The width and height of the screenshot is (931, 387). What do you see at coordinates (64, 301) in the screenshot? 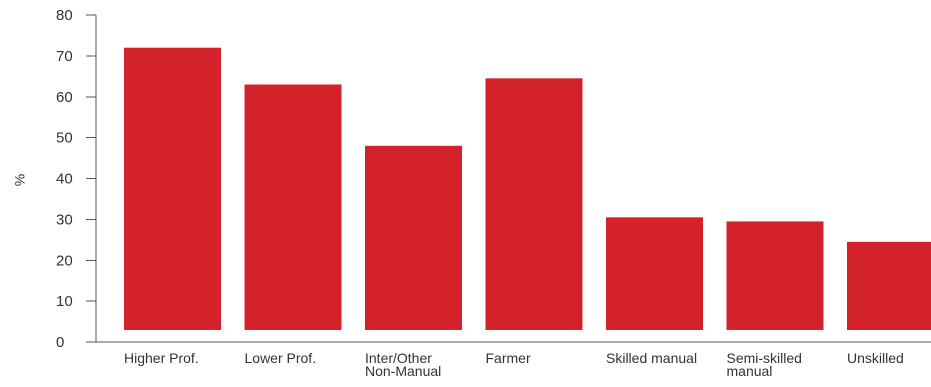
I see `y-tick-label: 10` at bounding box center [64, 301].